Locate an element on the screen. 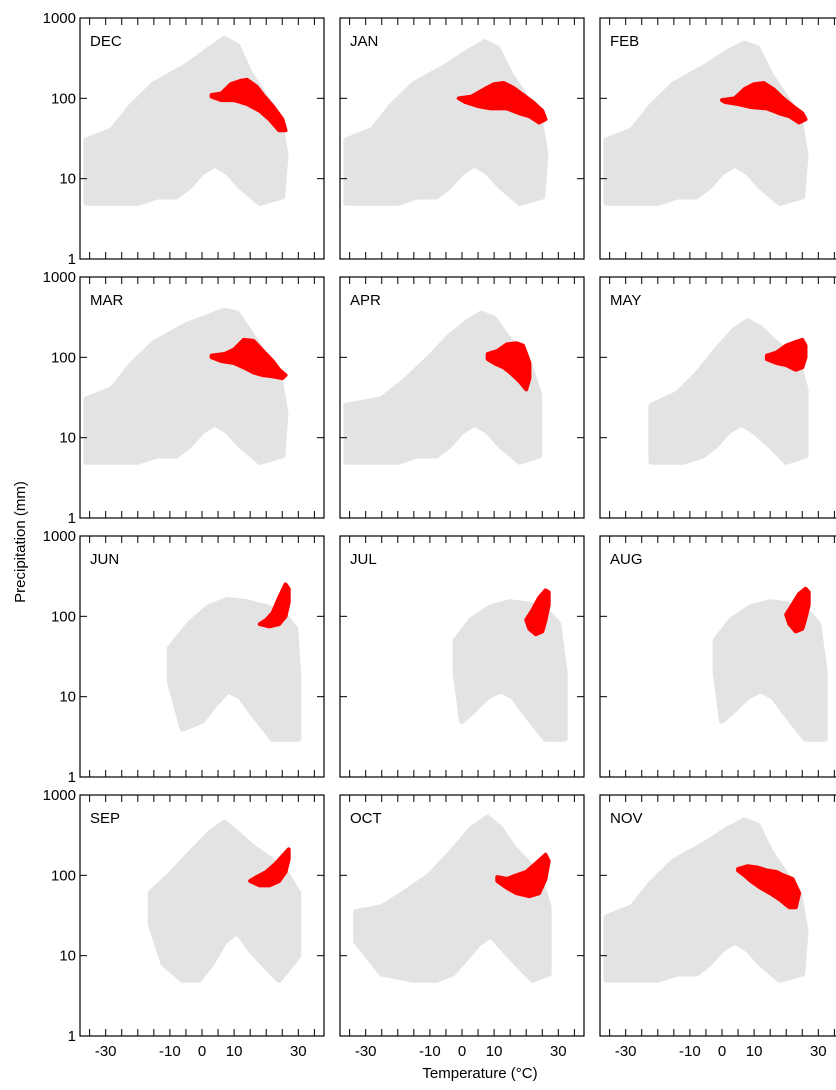 This screenshot has height=1090, width=836. panel-label: DEC is located at coordinates (106, 41).